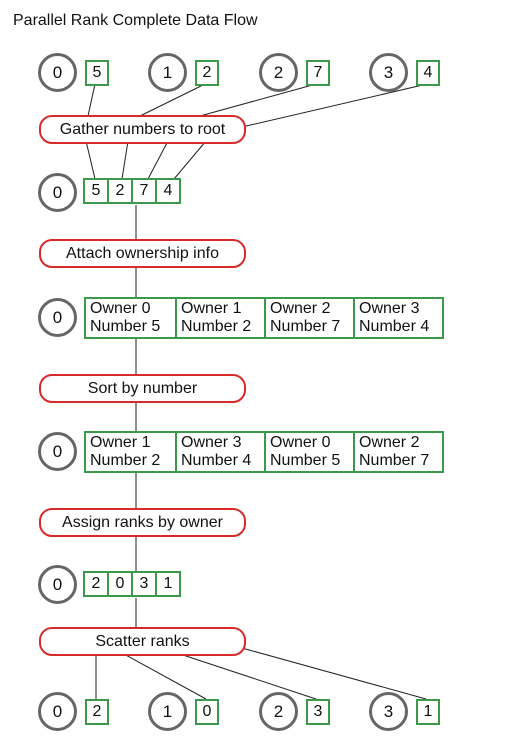  I want to click on sorted-cell: Owner 1 Number 2, so click(130, 452).